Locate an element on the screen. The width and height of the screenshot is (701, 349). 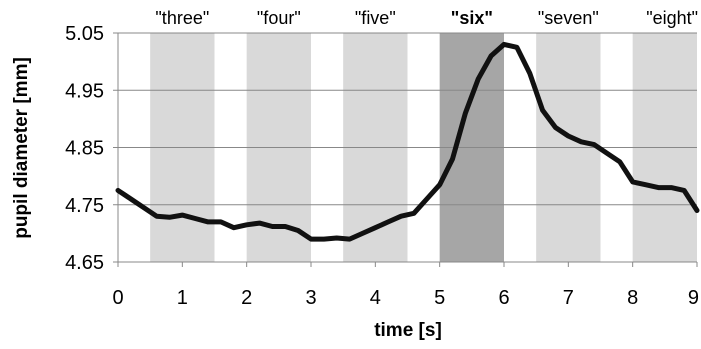
x-tick-labels: 0 1 2 3 4 5 6 7 8 9 is located at coordinates (405, 298).